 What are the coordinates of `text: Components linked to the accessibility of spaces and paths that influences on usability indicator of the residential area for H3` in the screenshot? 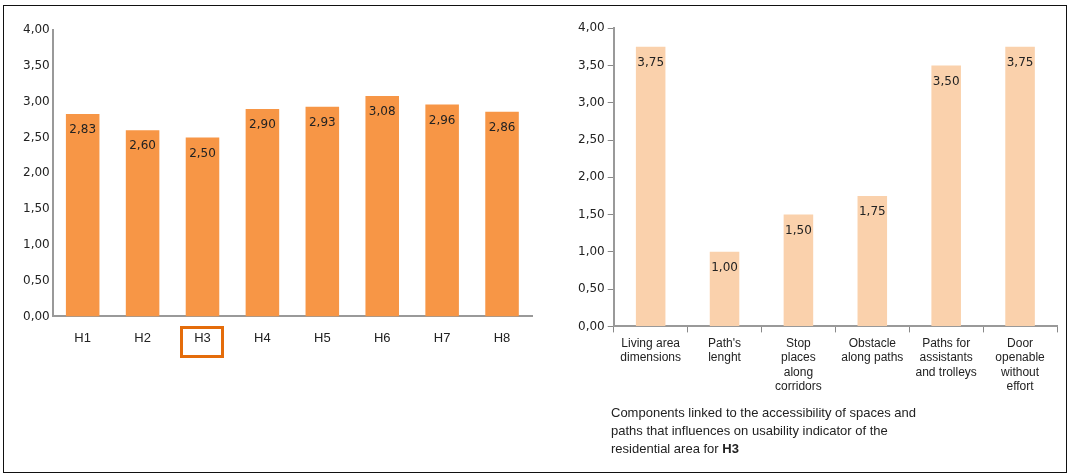 It's located at (764, 431).